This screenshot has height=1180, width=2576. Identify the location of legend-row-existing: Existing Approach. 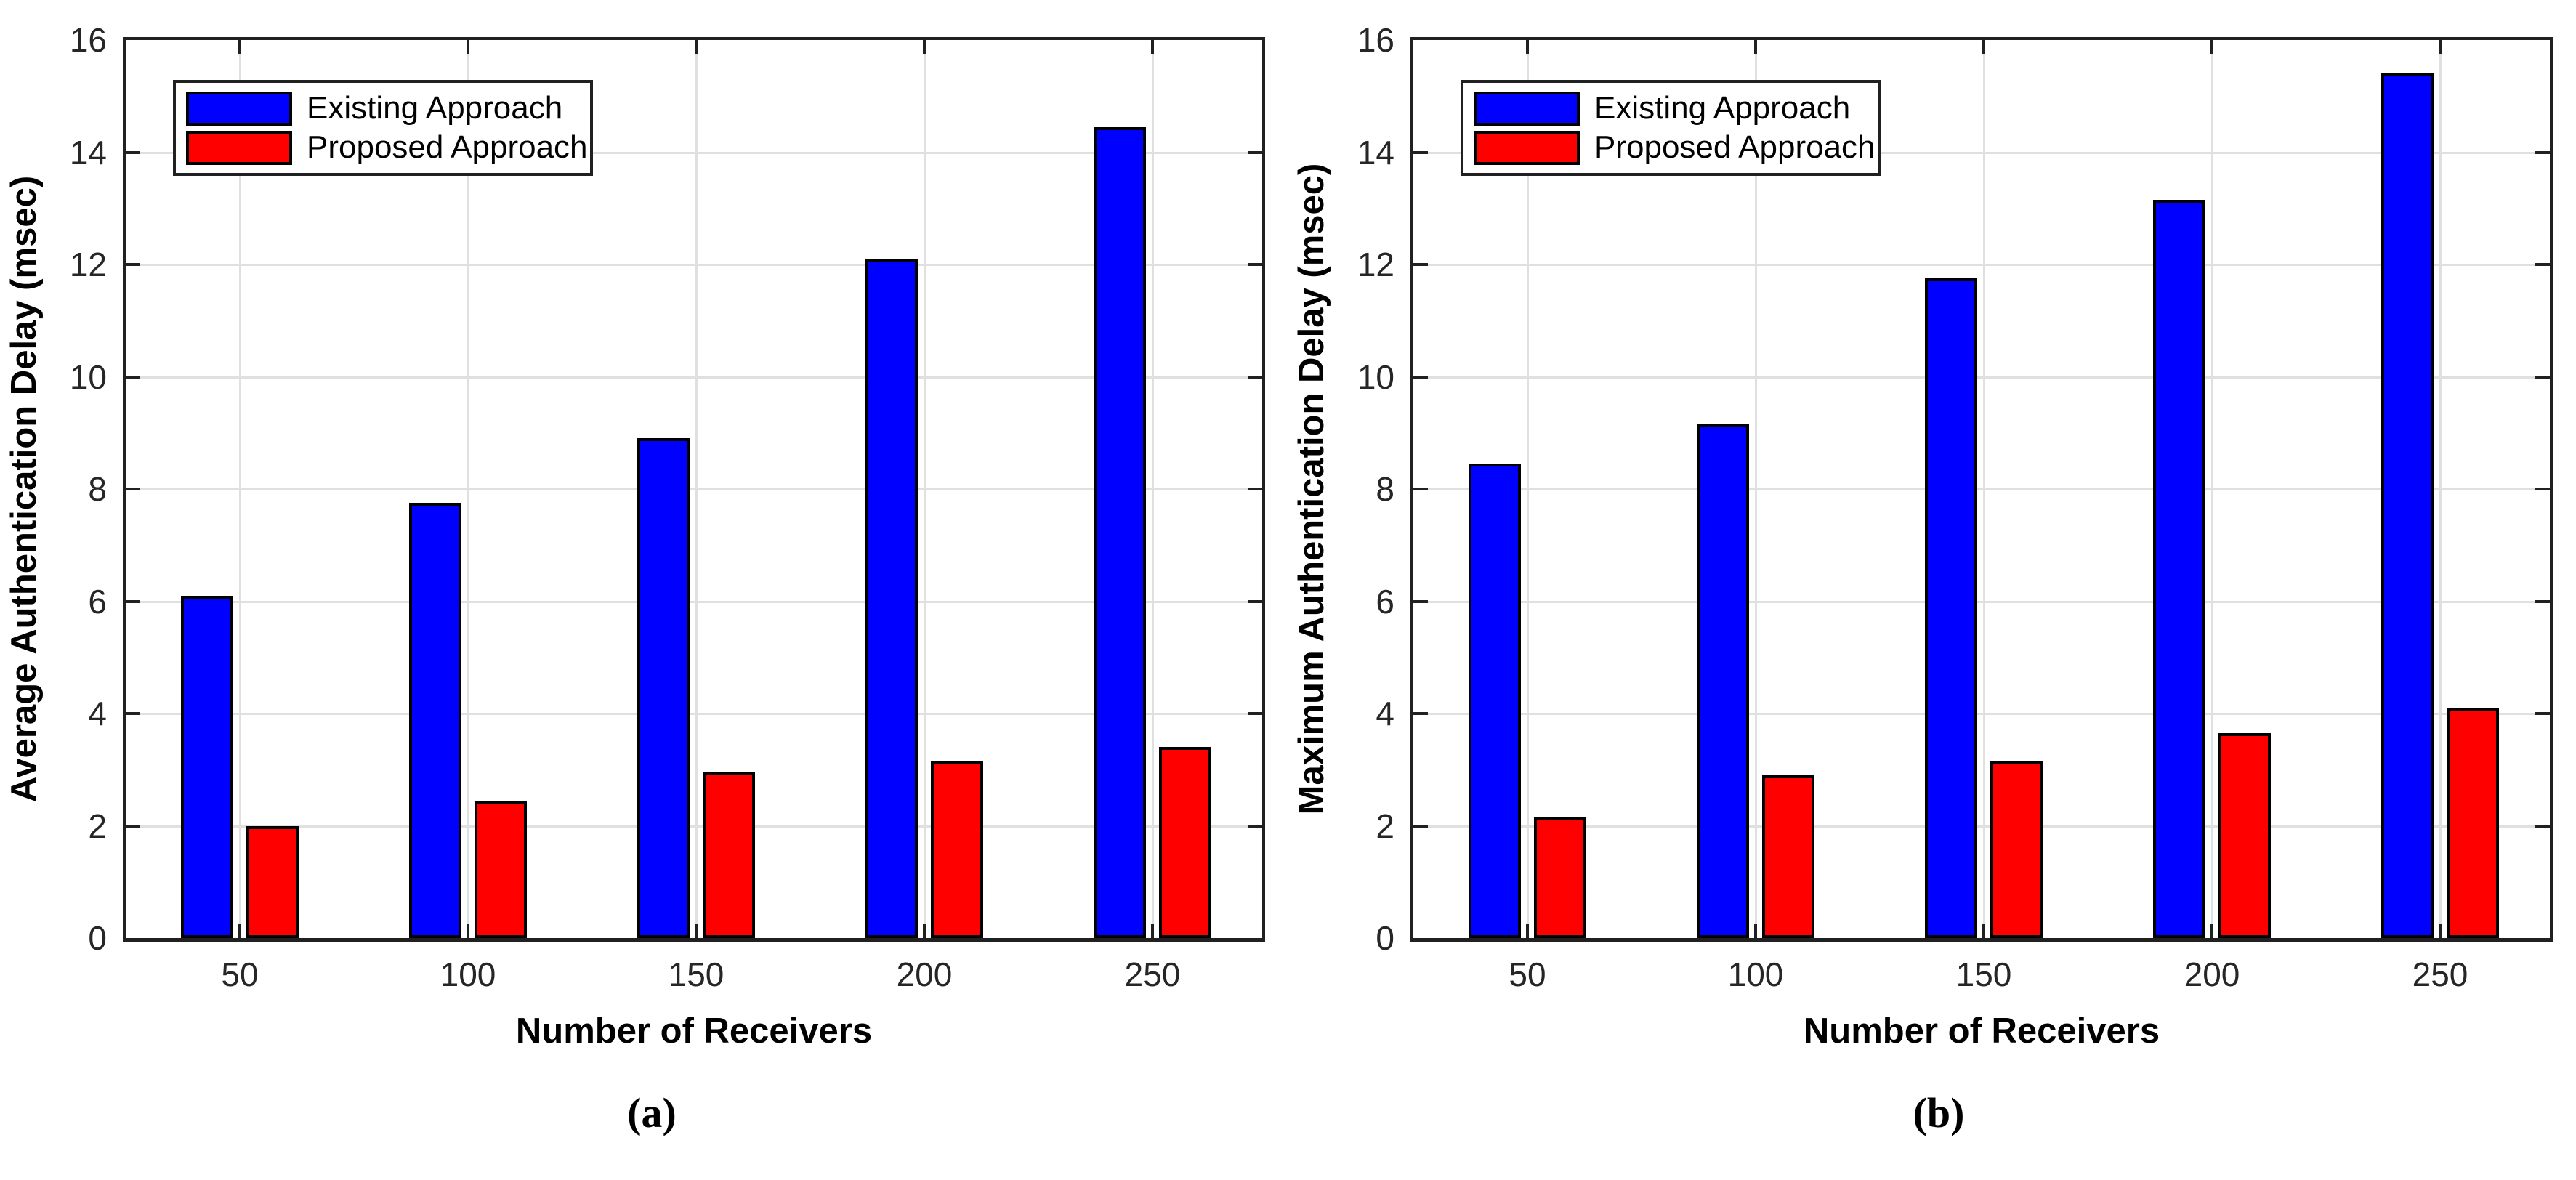
(385, 108).